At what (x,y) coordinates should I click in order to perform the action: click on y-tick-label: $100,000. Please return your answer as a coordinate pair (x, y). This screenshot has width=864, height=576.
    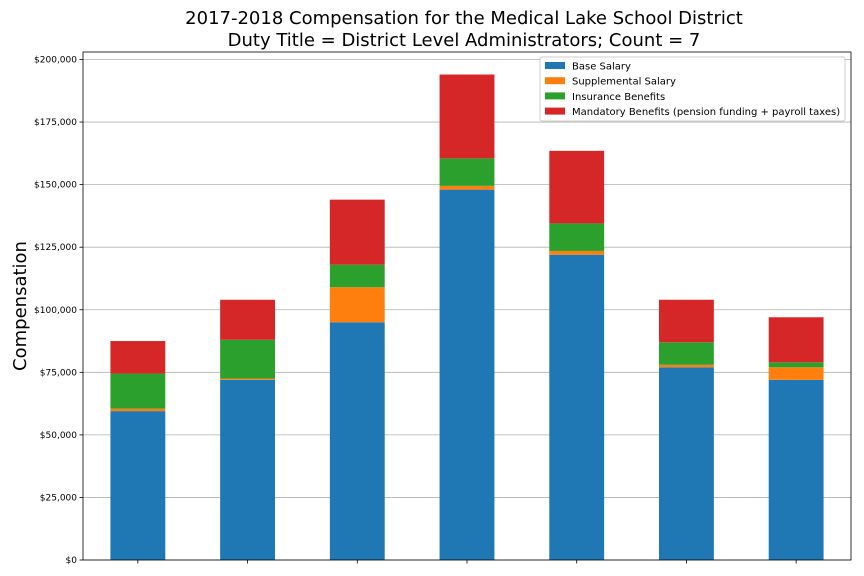
    Looking at the image, I should click on (55, 311).